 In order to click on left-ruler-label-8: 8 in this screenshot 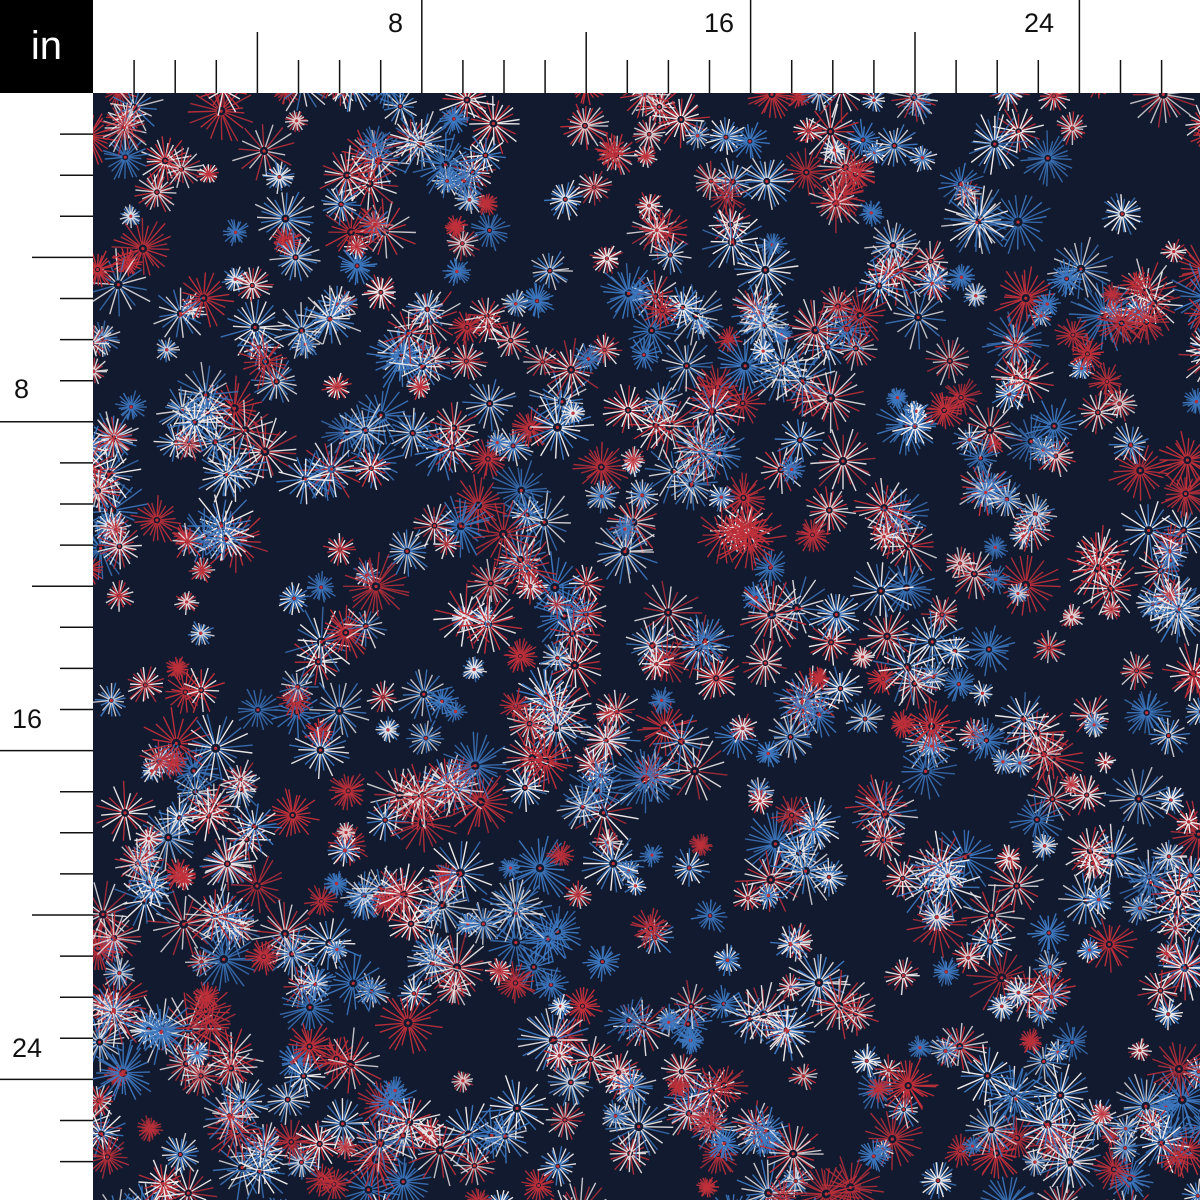, I will do `click(22, 389)`.